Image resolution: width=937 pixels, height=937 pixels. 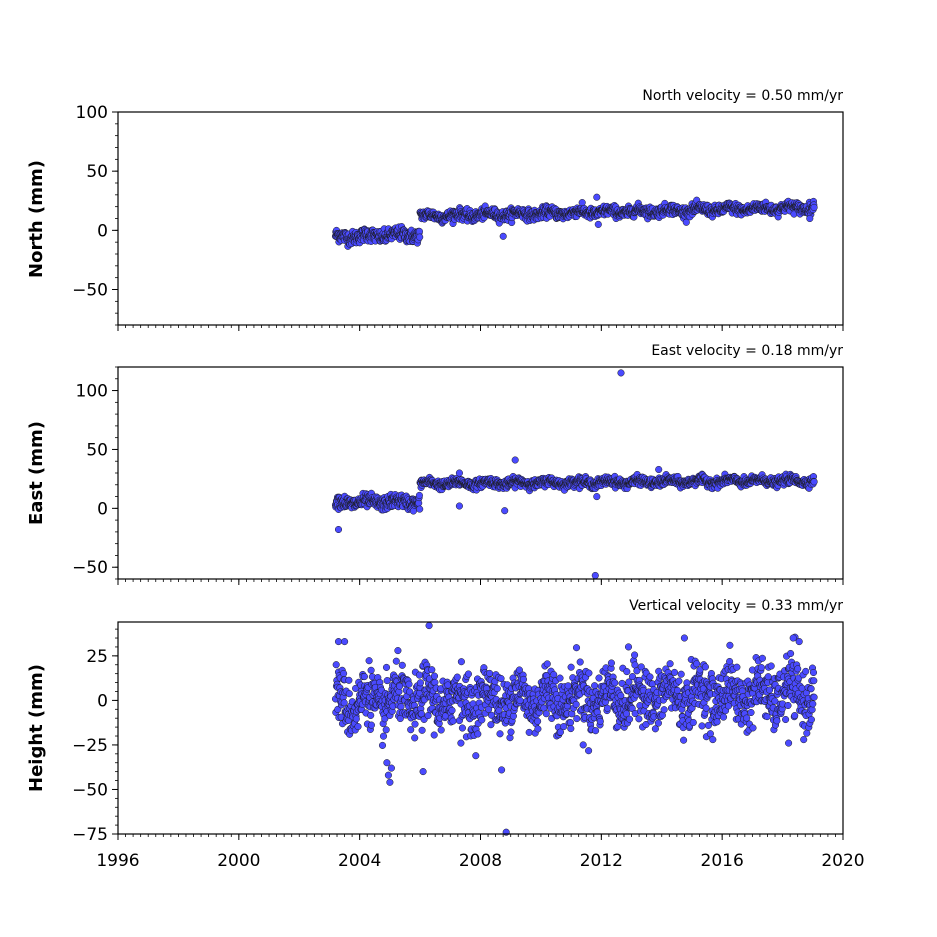 What do you see at coordinates (97, 172) in the screenshot?
I see `y-tick-label: 50` at bounding box center [97, 172].